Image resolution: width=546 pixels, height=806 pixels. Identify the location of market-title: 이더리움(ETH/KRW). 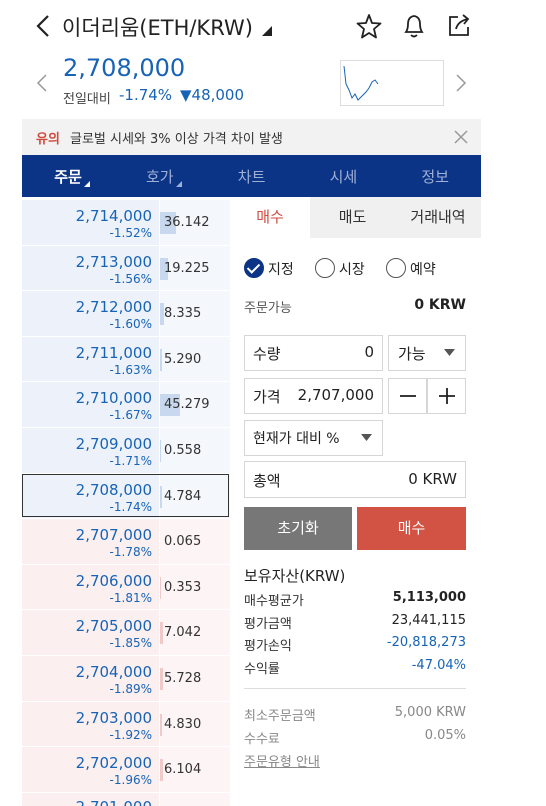
(157, 28).